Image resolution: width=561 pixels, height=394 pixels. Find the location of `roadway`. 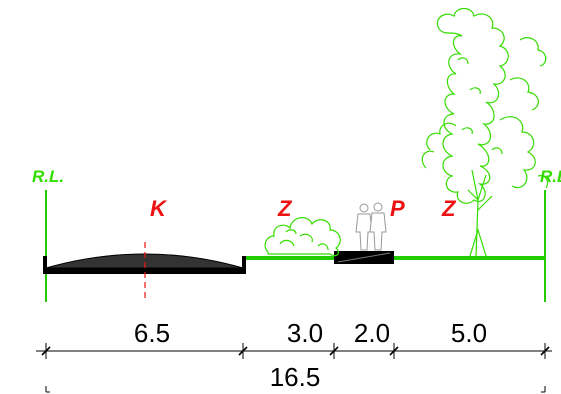

roadway is located at coordinates (144, 272).